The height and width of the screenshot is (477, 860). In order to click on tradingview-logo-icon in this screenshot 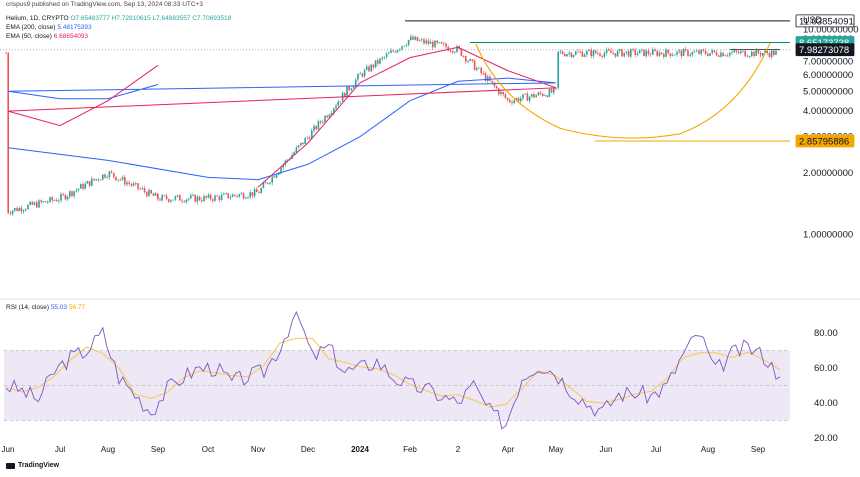, I will do `click(10, 465)`.